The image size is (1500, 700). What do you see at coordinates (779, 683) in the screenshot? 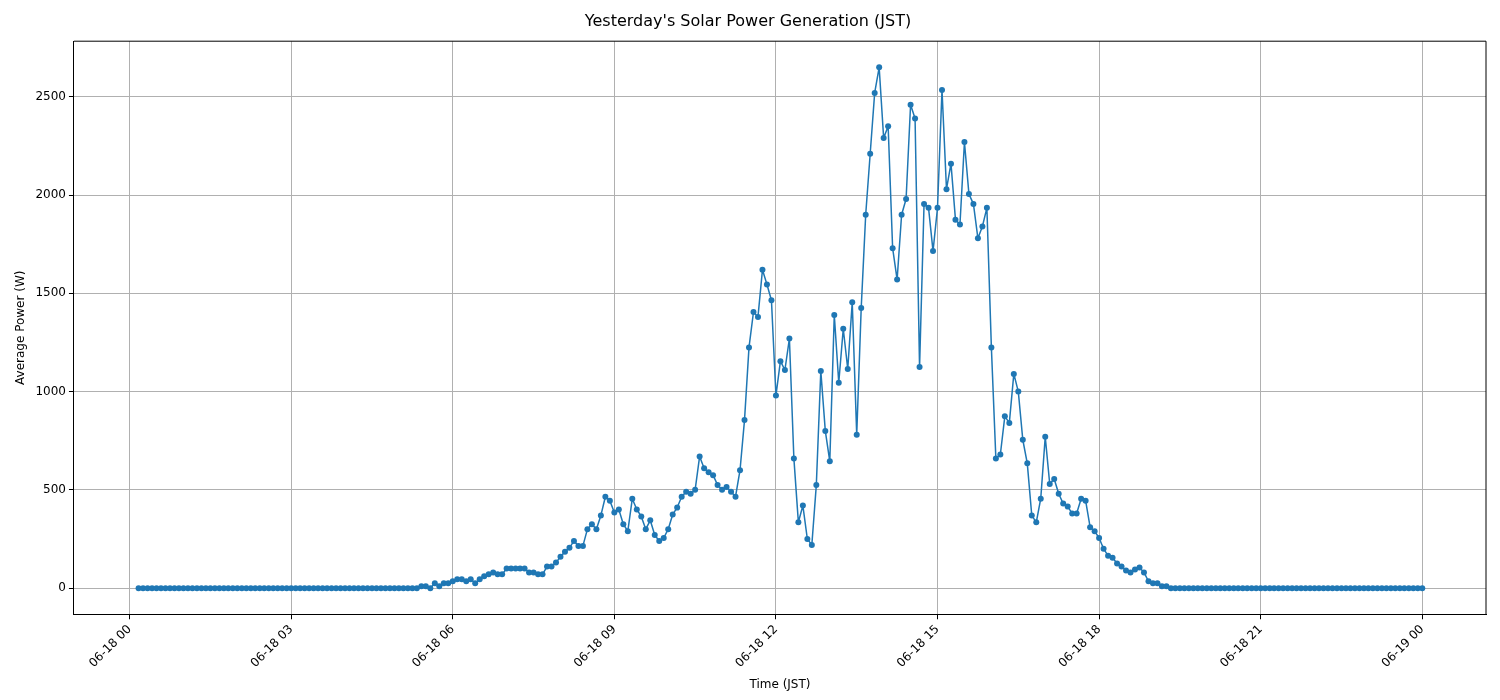
I see `x-axis-title: Time (JST)` at bounding box center [779, 683].